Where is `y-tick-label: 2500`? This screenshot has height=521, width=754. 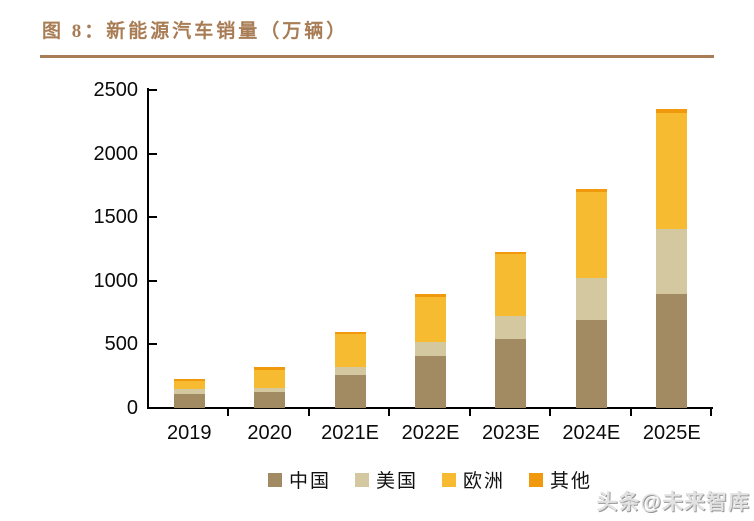
y-tick-label: 2500 is located at coordinates (116, 90).